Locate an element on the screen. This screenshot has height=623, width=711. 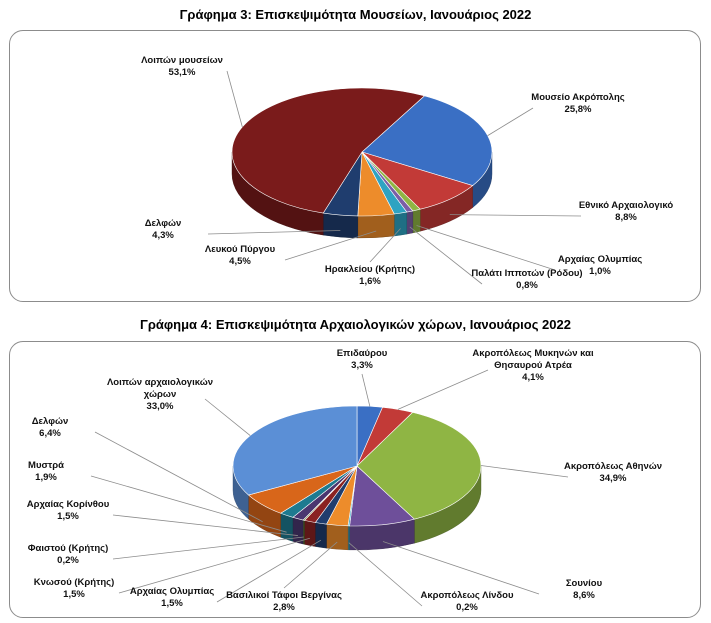
slice-name-label: Ακροπόλεως Αθηνών is located at coordinates (613, 466).